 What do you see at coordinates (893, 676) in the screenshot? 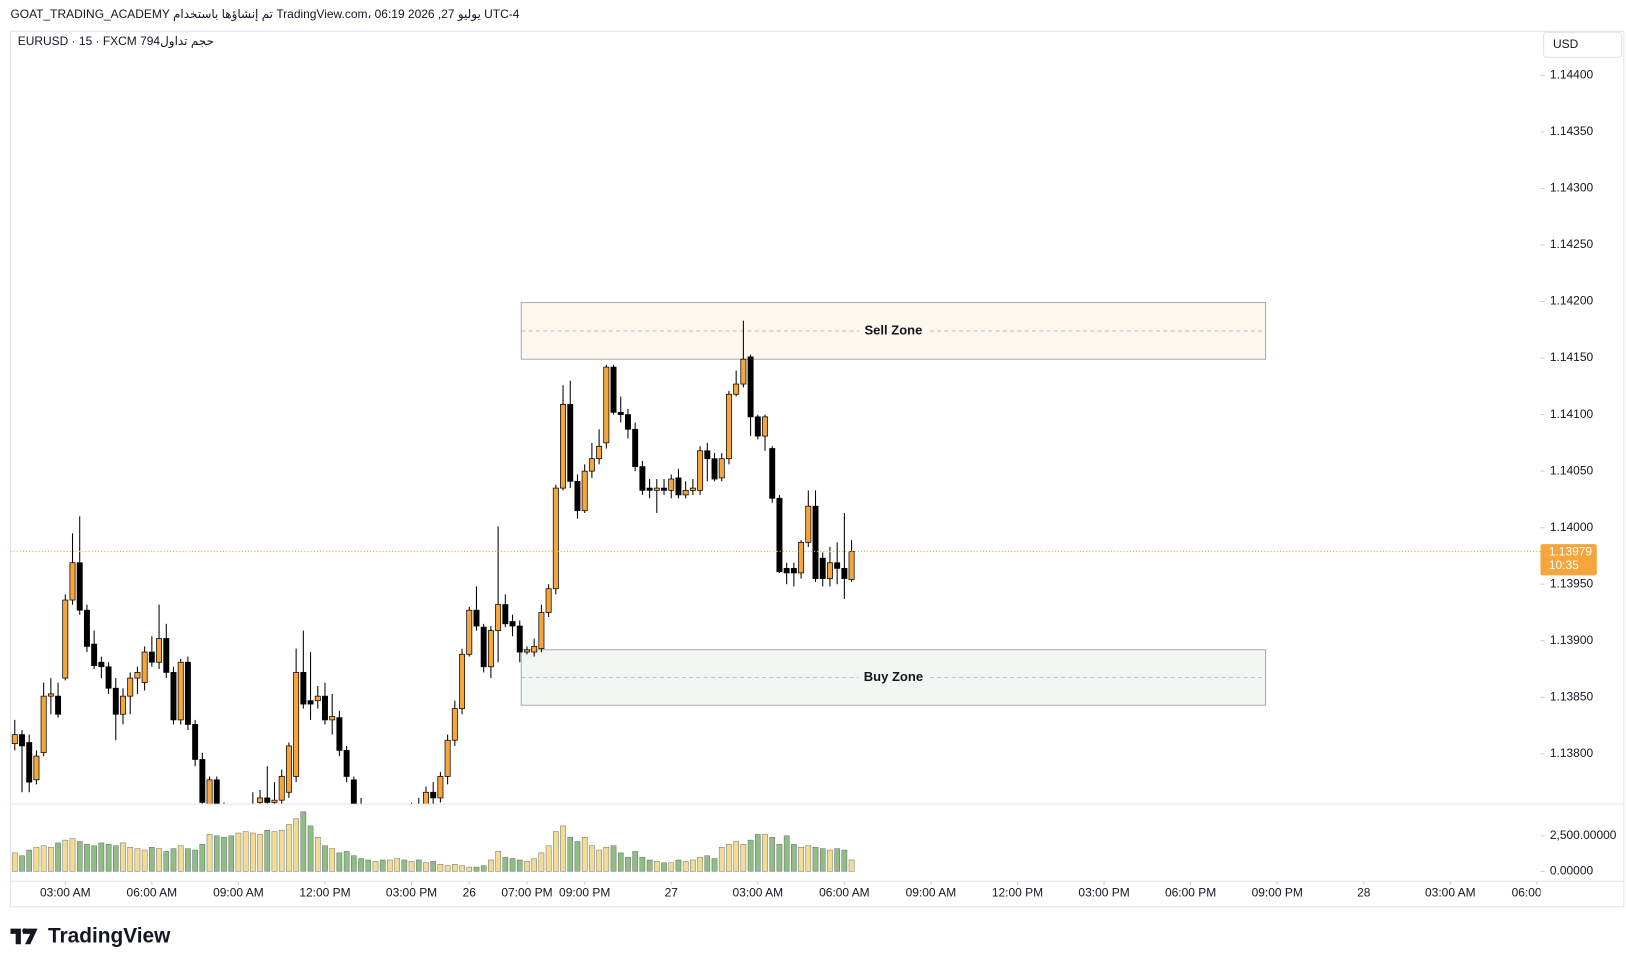
I see `zone-label-bg` at bounding box center [893, 676].